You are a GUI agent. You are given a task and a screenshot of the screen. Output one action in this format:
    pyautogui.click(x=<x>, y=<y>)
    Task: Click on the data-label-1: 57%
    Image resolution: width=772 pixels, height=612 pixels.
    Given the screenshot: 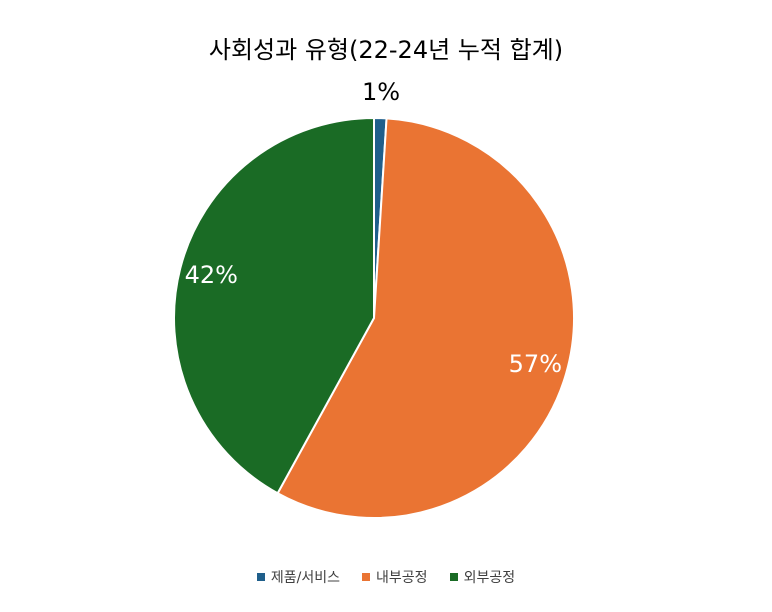 What is the action you would take?
    pyautogui.click(x=535, y=364)
    